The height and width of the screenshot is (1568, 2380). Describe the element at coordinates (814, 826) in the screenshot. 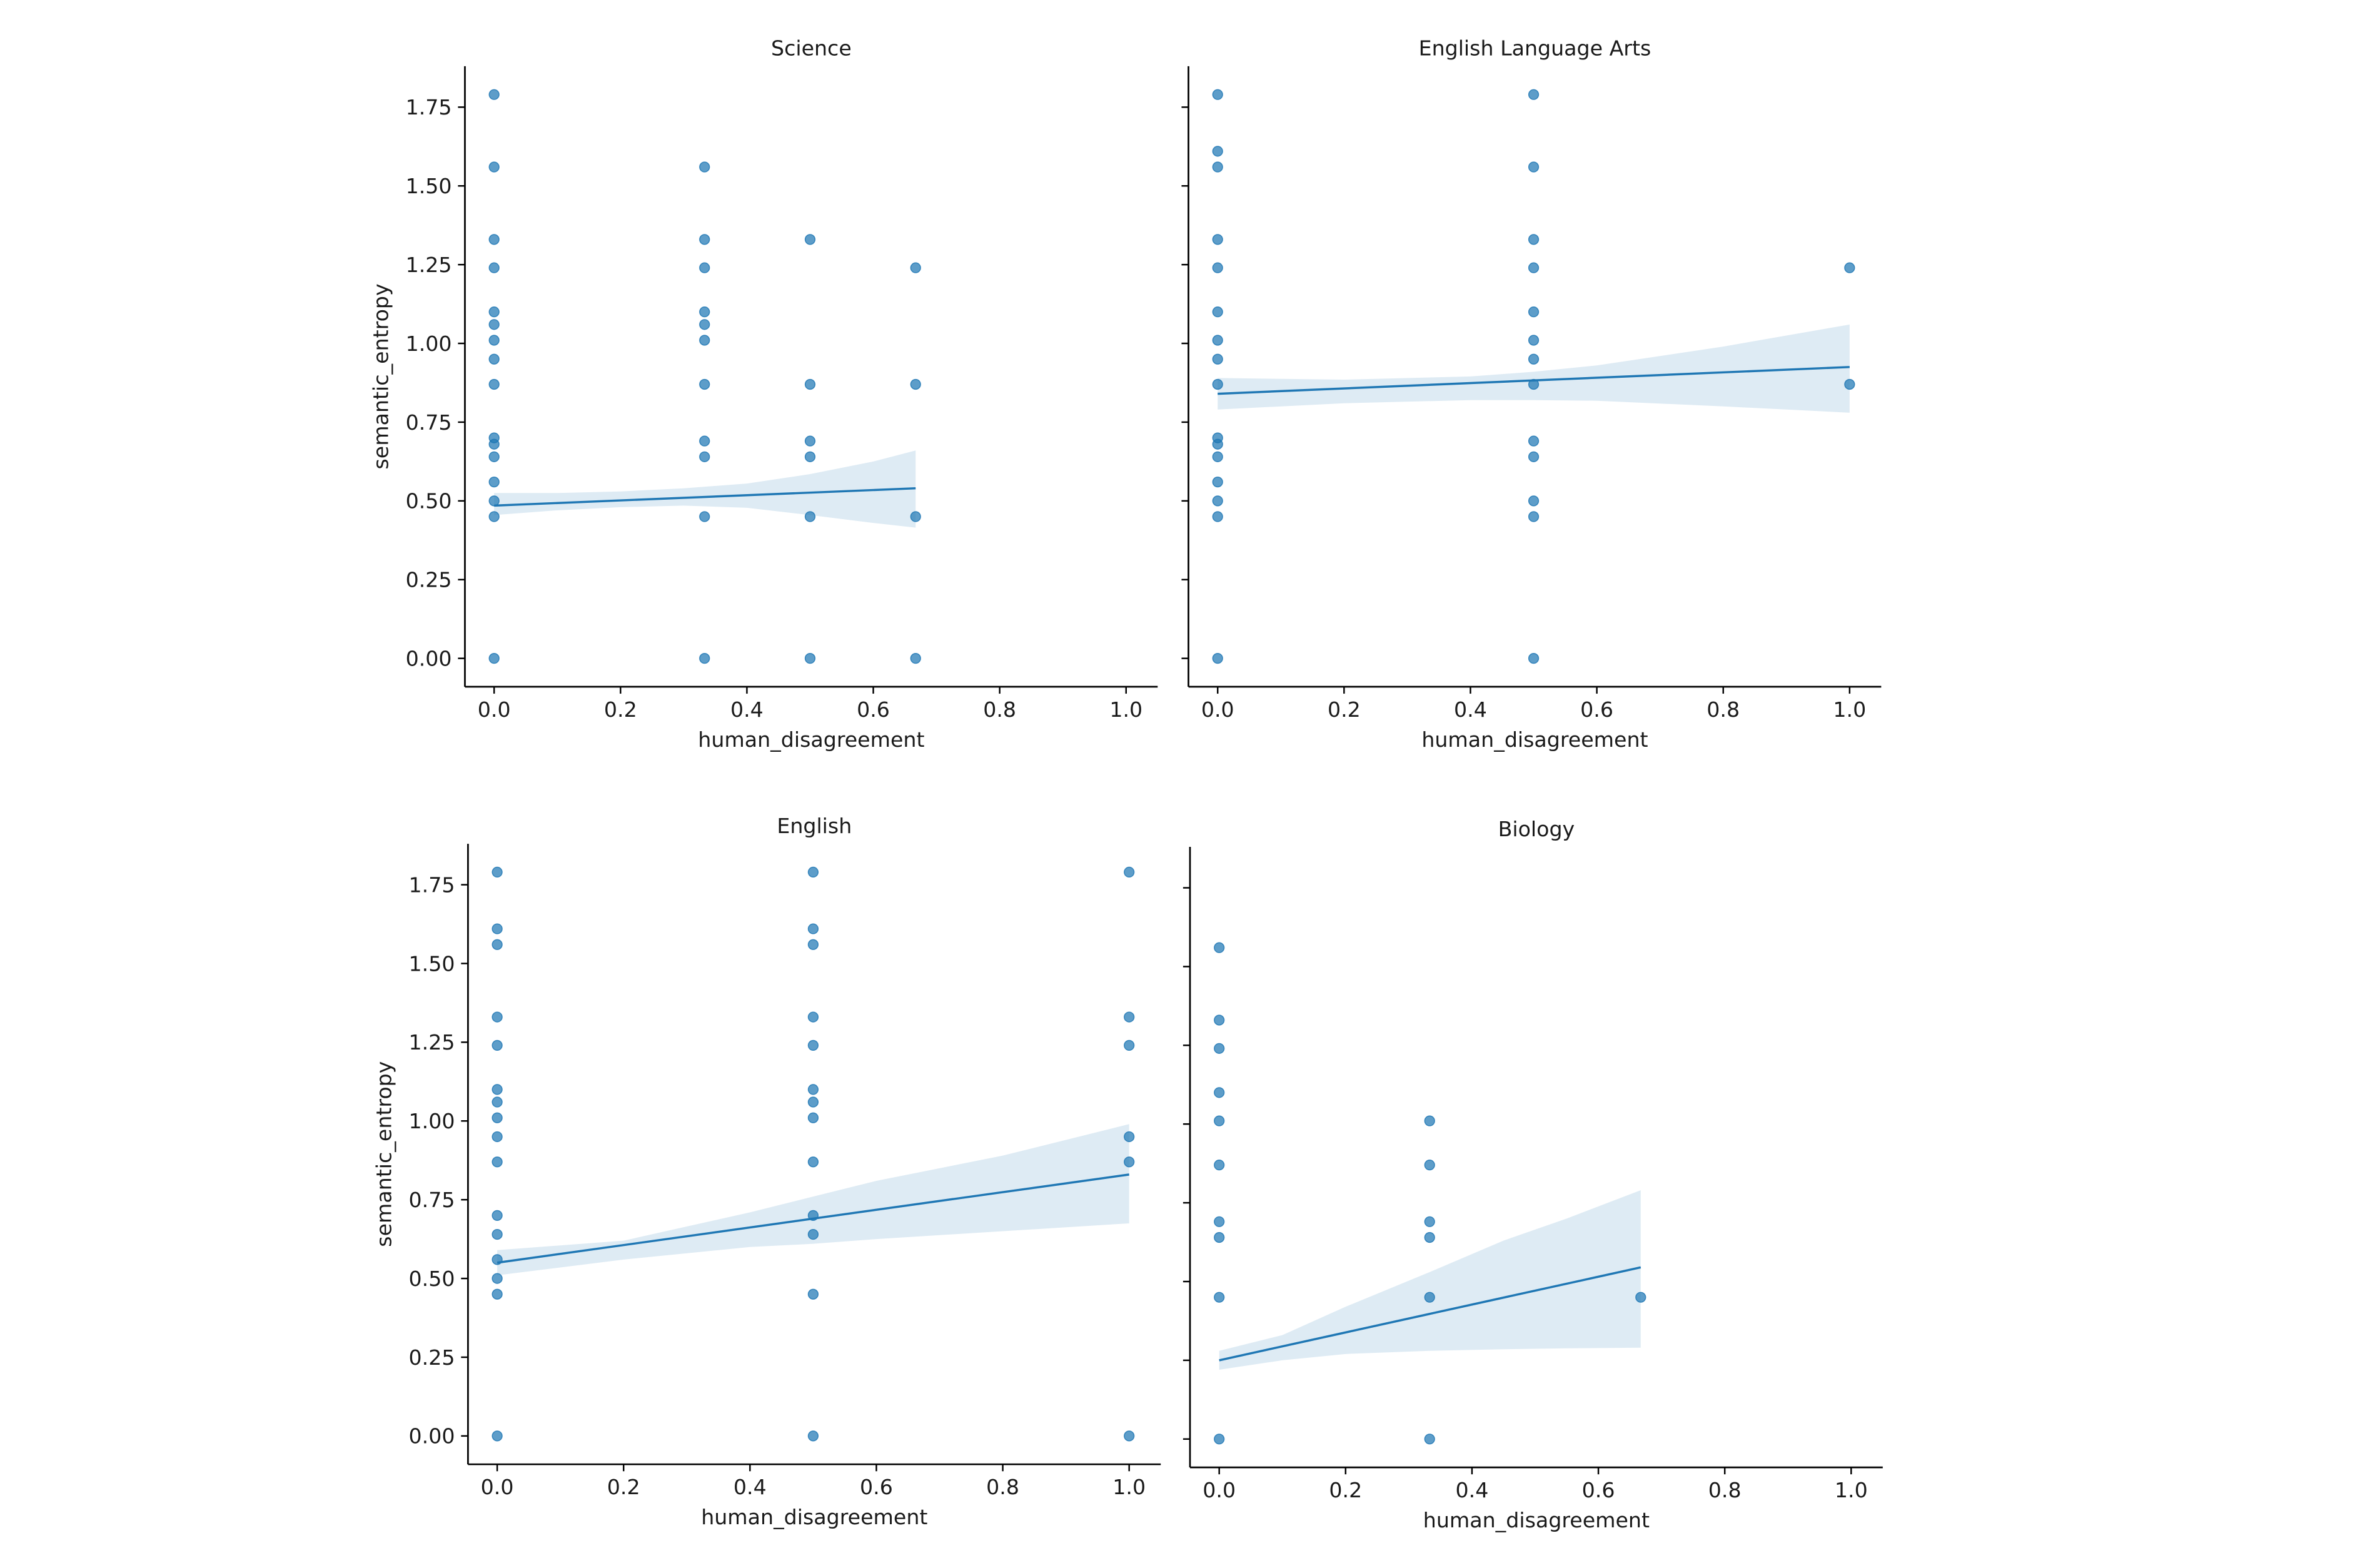

I see `panel-title: English` at that location.